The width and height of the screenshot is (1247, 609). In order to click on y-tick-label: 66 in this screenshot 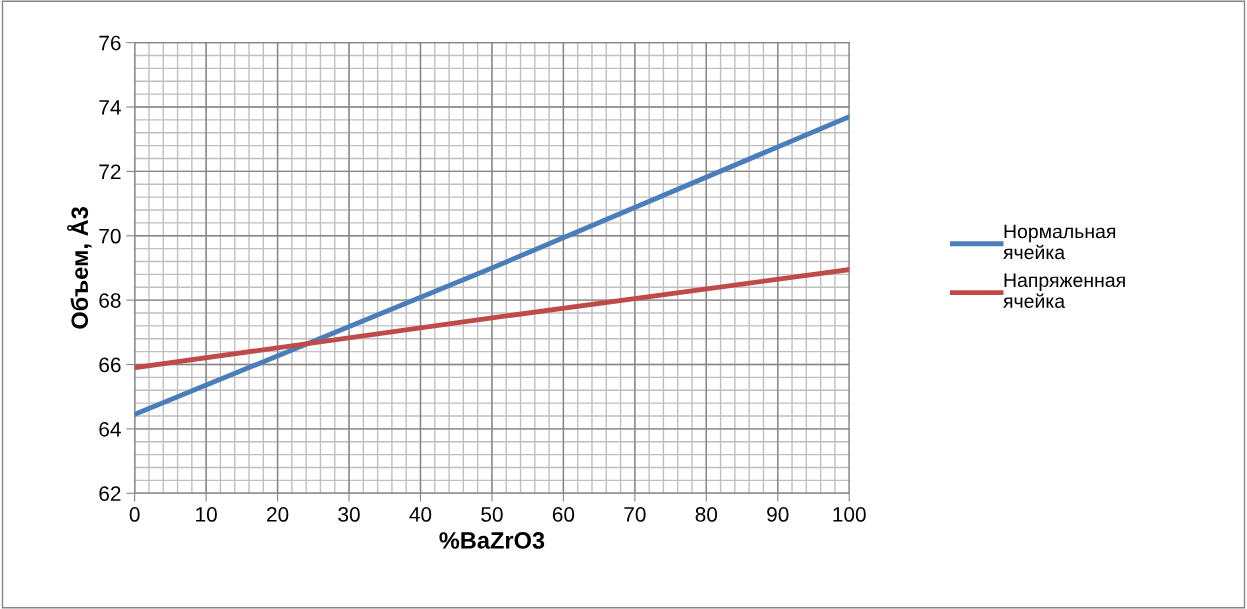, I will do `click(110, 365)`.